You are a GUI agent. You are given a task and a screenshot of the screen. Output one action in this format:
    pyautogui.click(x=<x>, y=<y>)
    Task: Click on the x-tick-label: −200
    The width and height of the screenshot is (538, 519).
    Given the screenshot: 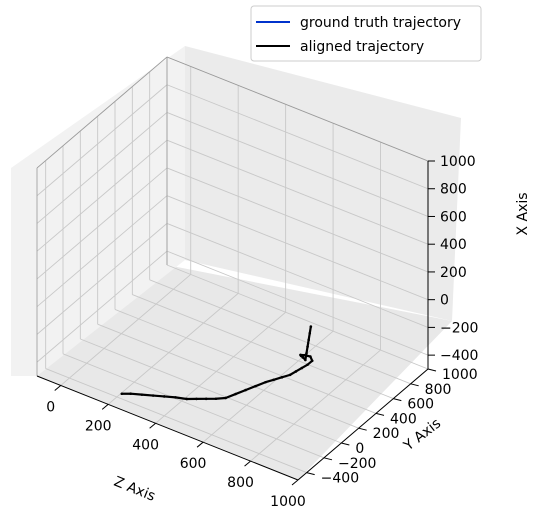 What is the action you would take?
    pyautogui.click(x=459, y=328)
    